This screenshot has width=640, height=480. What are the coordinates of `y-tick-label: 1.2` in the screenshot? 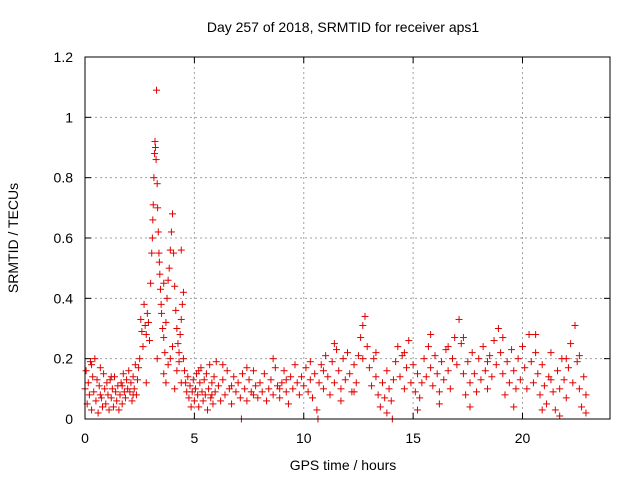 It's located at (64, 57).